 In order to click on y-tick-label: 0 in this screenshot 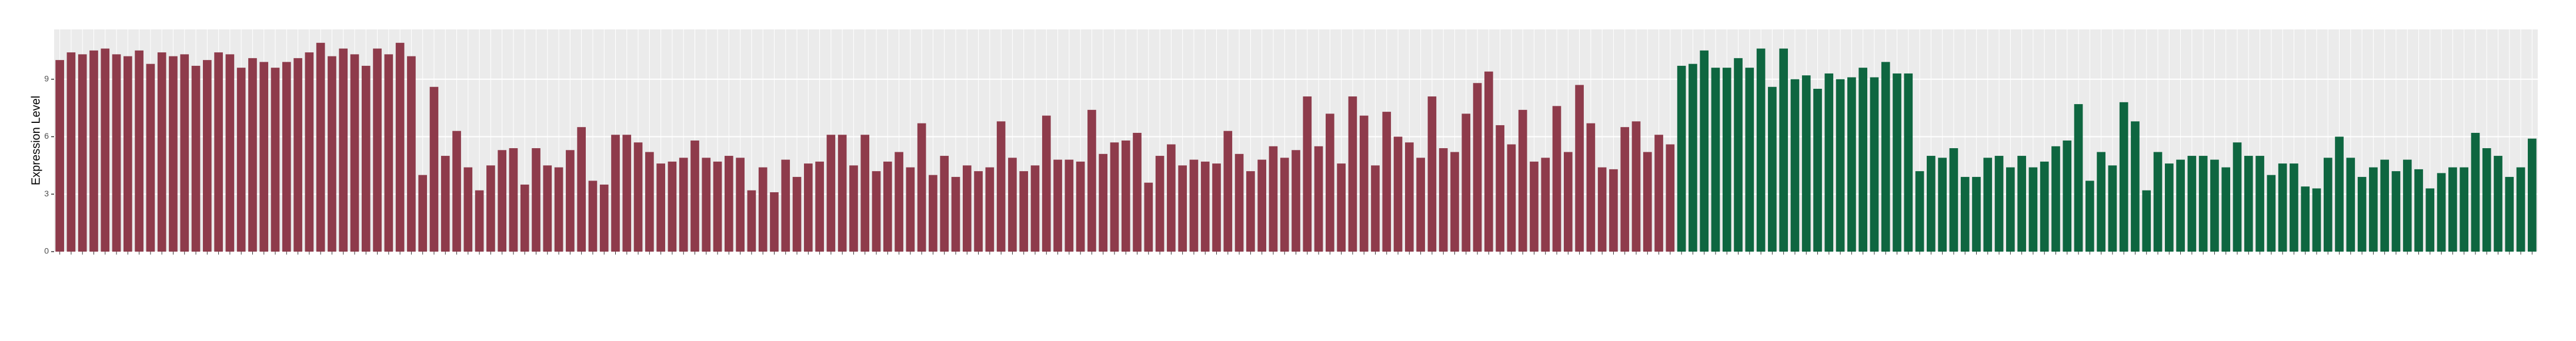, I will do `click(46, 251)`.